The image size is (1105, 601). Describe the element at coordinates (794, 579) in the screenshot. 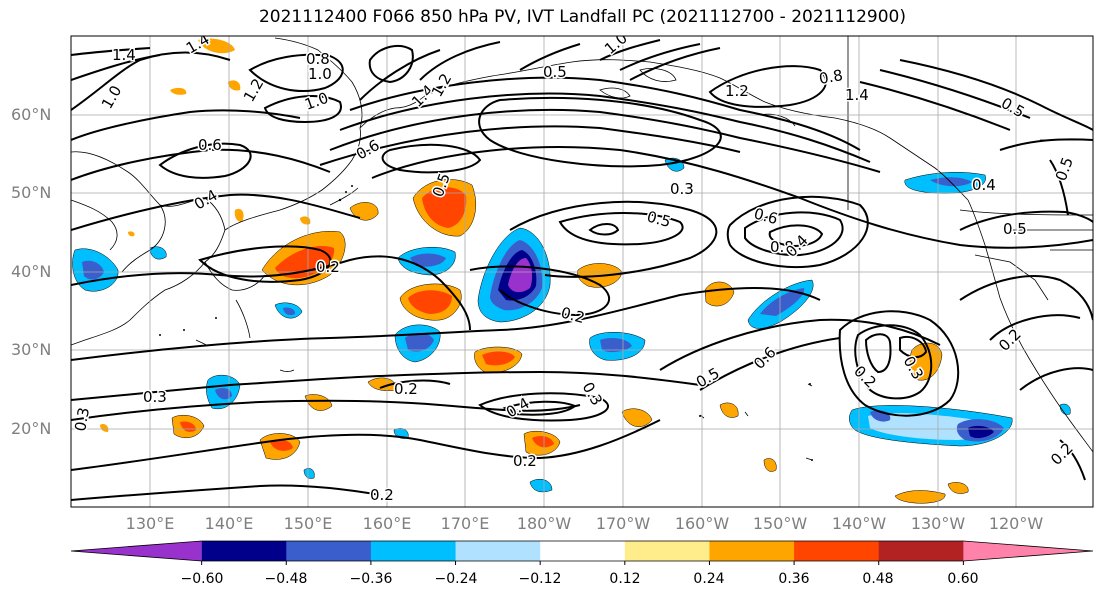

I see `colorbar-tick-label: 0.36` at that location.